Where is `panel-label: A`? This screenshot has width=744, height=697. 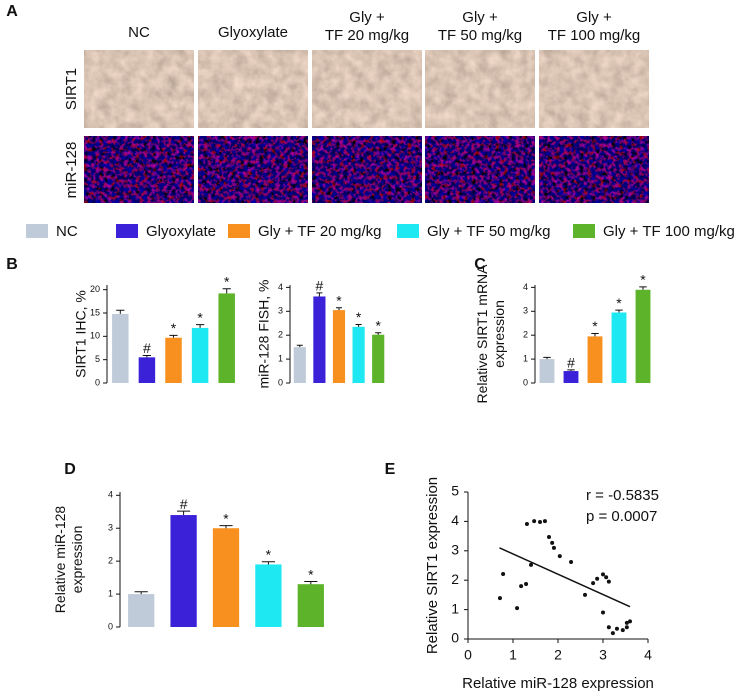
panel-label: A is located at coordinates (12, 11).